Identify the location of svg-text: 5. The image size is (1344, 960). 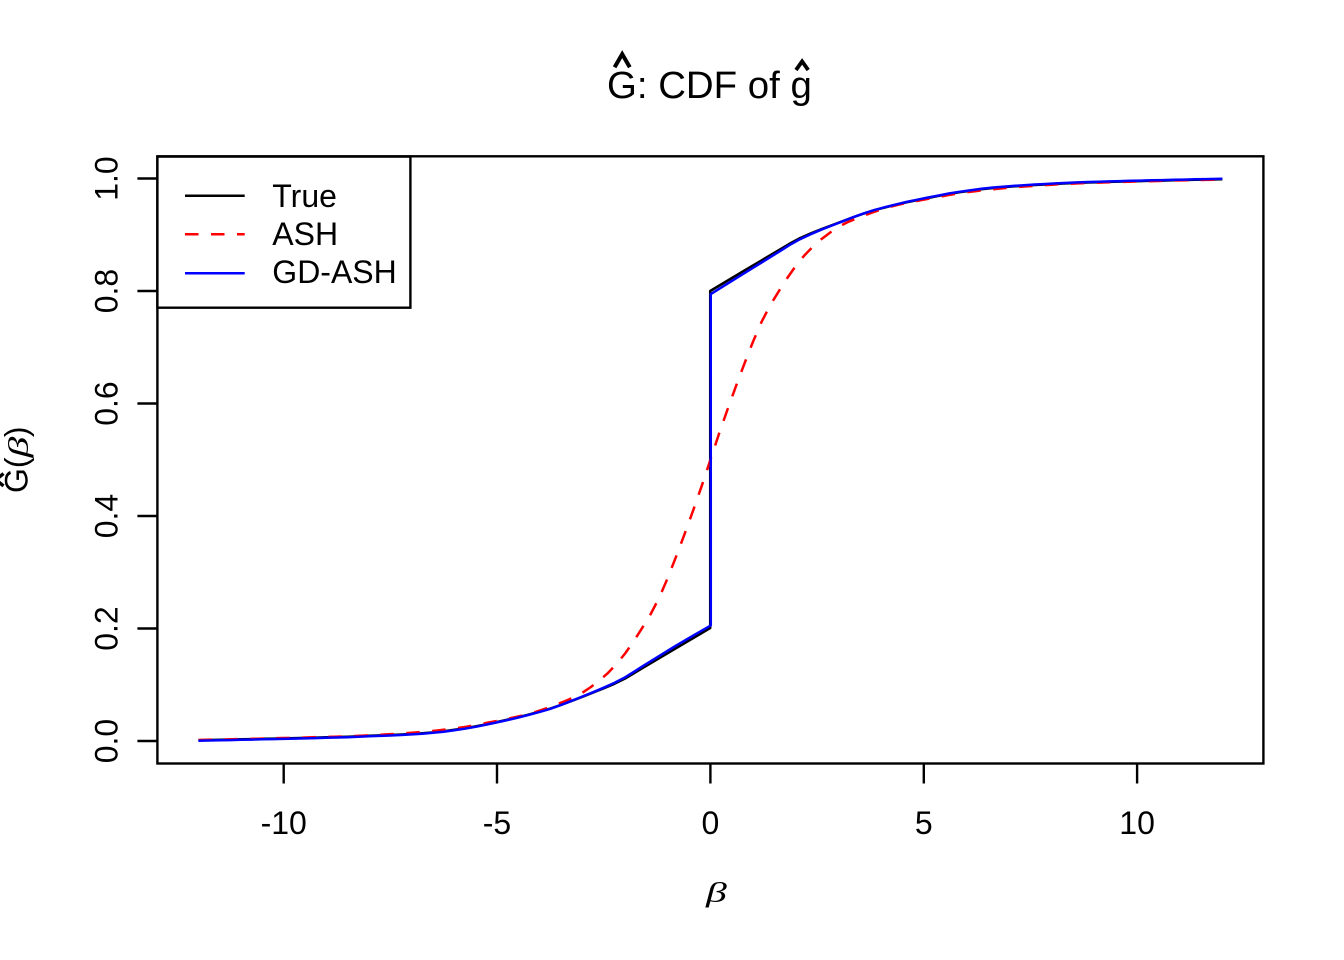
(924, 823).